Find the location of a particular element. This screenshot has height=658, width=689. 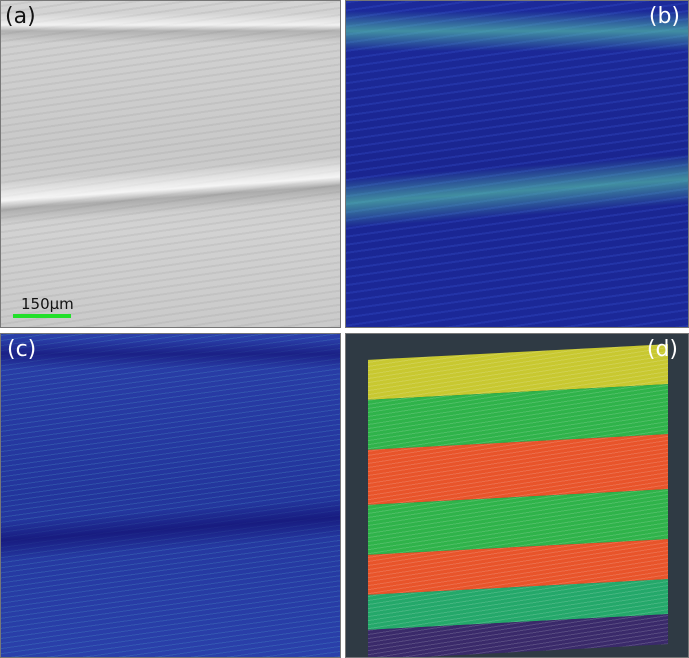

panel-label: (a) is located at coordinates (20, 16).